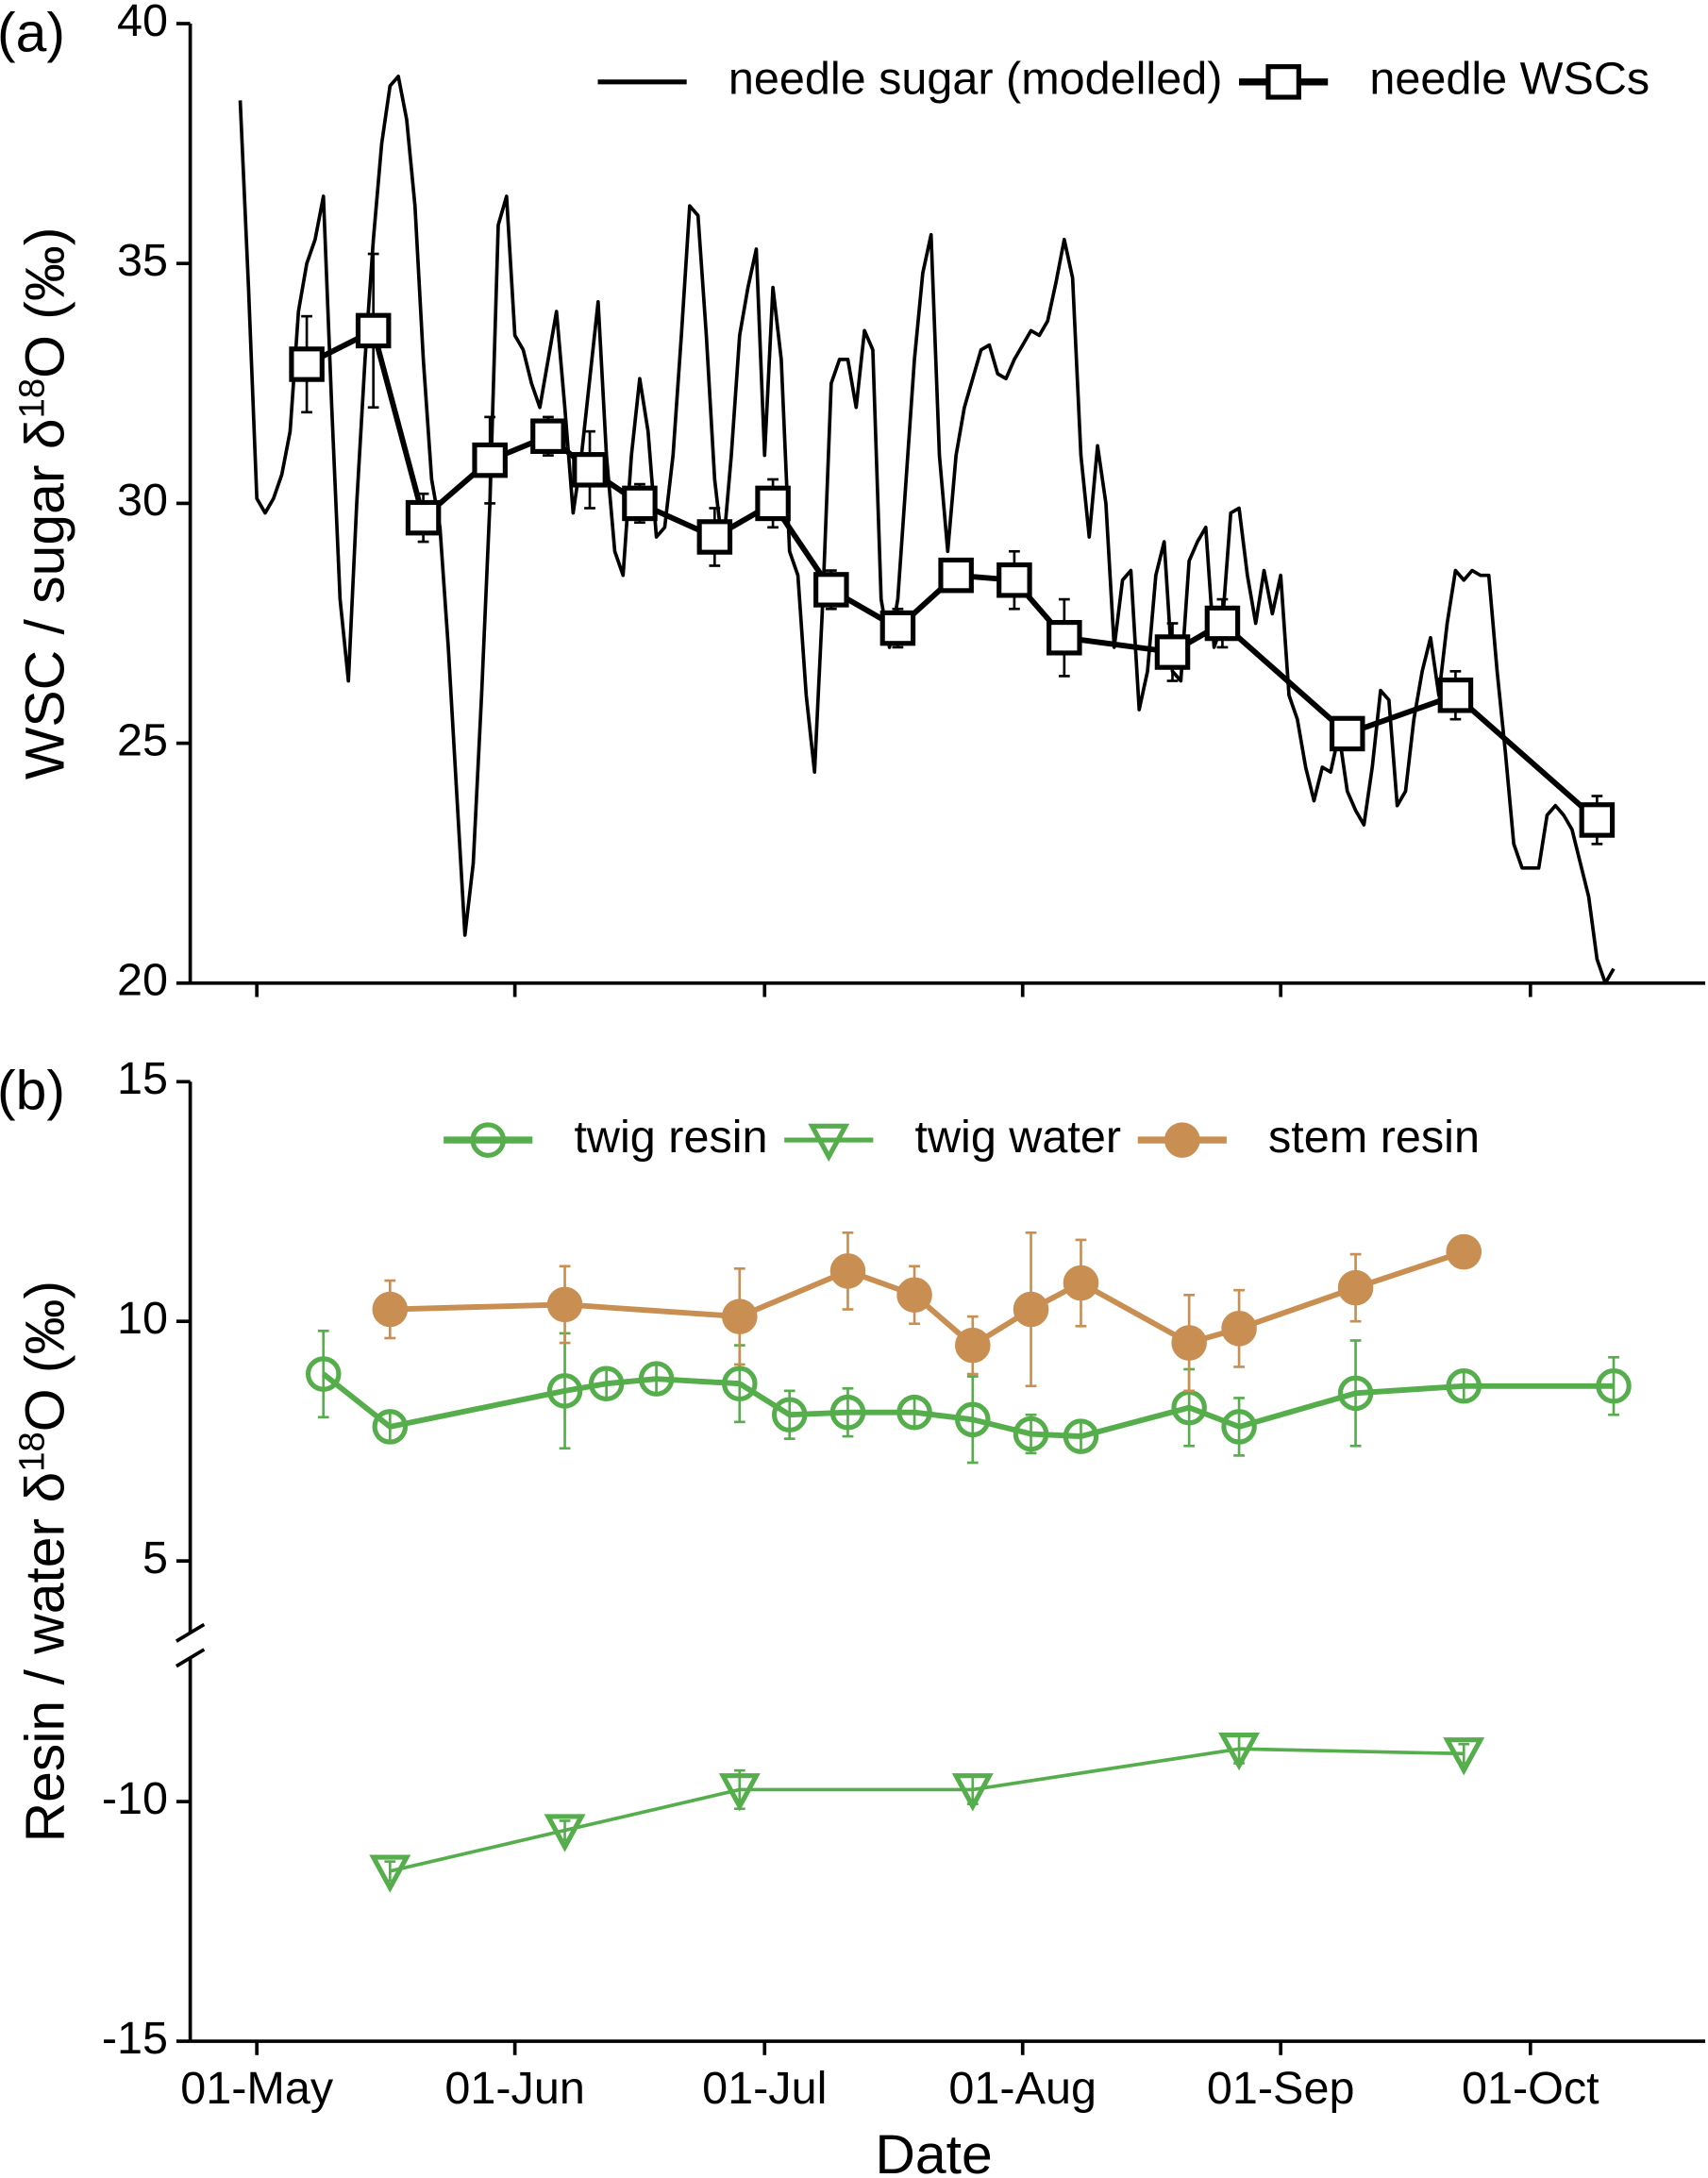 The height and width of the screenshot is (2178, 1708). What do you see at coordinates (142, 739) in the screenshot?
I see `y-tick-label: 25` at bounding box center [142, 739].